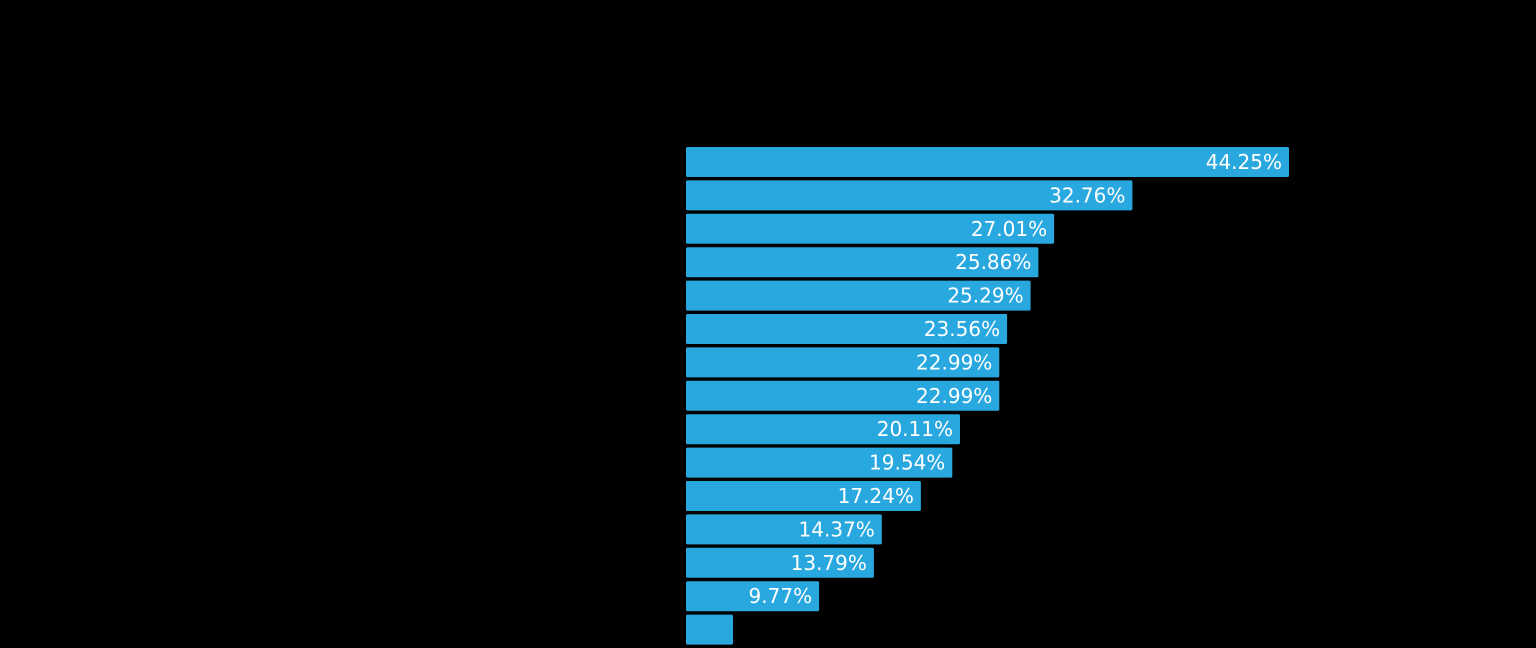 The width and height of the screenshot is (1536, 648). What do you see at coordinates (876, 496) in the screenshot?
I see `bar-value-label-10: 17.24%` at bounding box center [876, 496].